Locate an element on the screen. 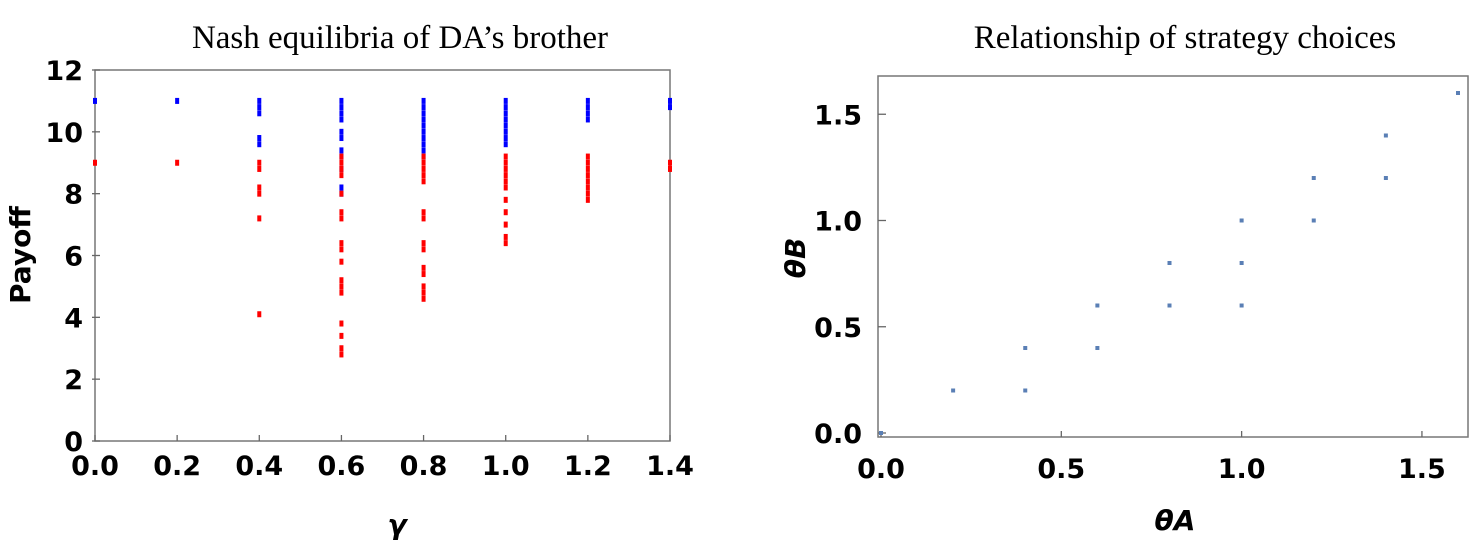 This screenshot has width=1472, height=543. chart-left-xtick-label: 1.2 is located at coordinates (588, 466).